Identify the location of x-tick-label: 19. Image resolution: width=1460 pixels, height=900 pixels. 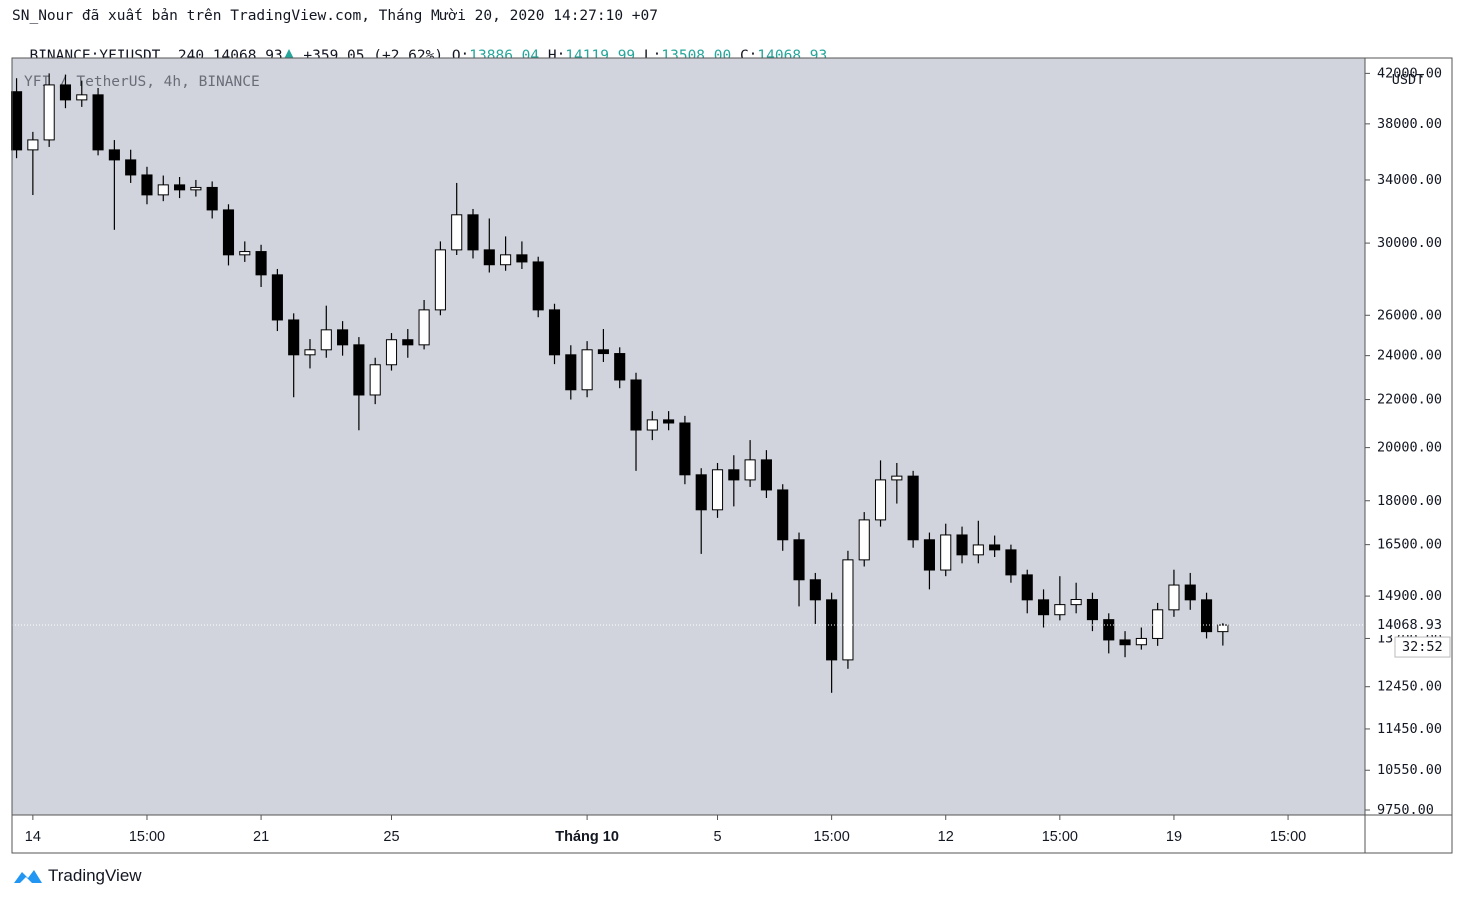
(1174, 837).